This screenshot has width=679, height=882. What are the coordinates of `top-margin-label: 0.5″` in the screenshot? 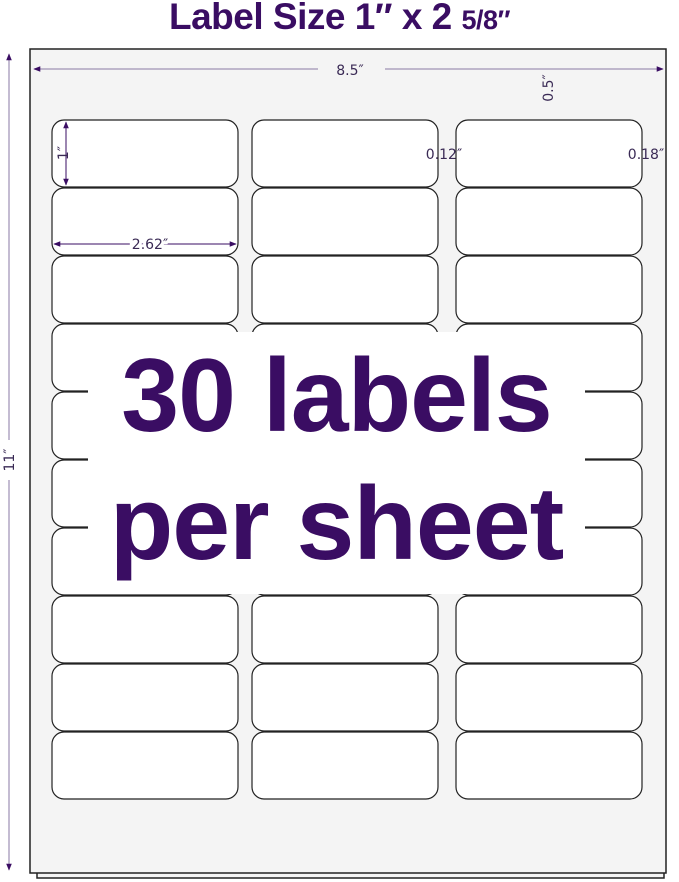 It's located at (549, 88).